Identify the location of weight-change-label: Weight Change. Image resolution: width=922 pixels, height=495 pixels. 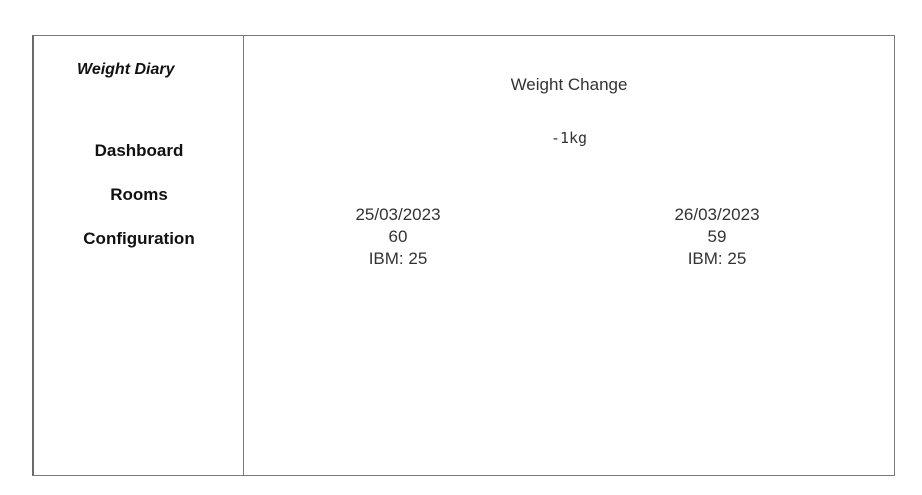
(569, 84).